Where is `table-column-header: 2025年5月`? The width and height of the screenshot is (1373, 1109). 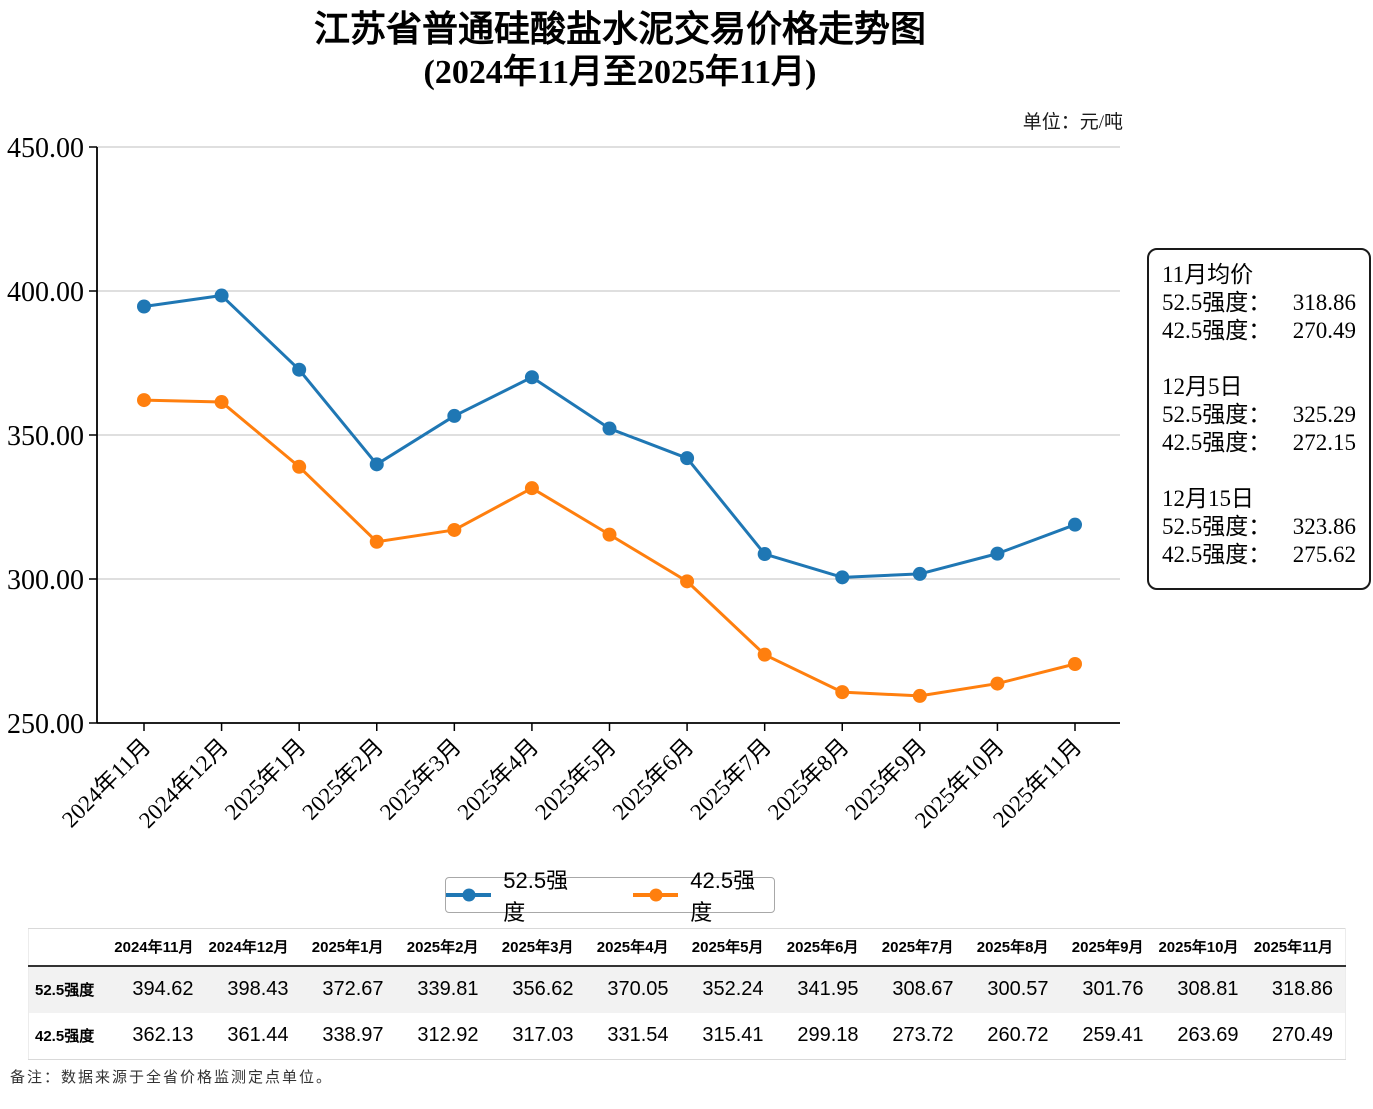 table-column-header: 2025年5月 is located at coordinates (728, 947).